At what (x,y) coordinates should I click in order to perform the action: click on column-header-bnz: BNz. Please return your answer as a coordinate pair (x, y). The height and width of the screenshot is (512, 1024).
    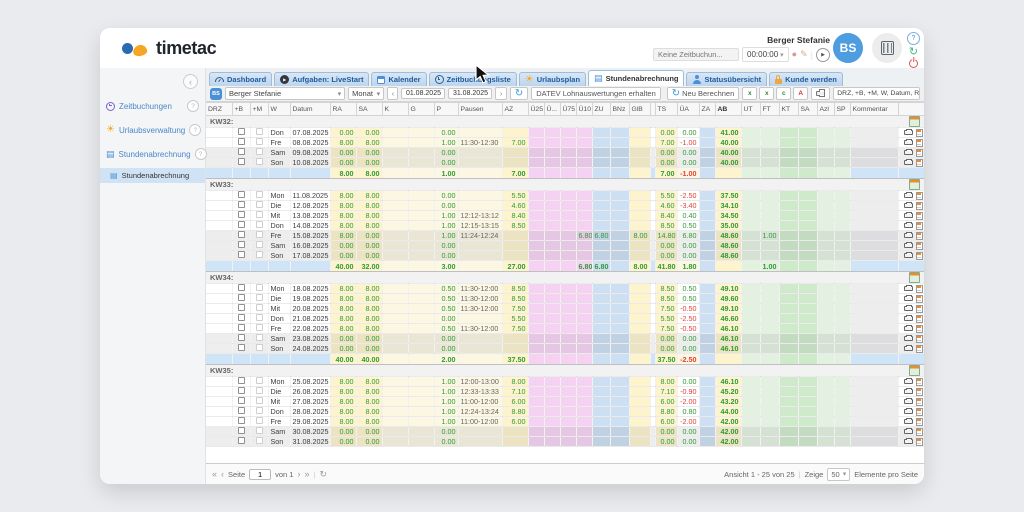
    Looking at the image, I should click on (620, 109).